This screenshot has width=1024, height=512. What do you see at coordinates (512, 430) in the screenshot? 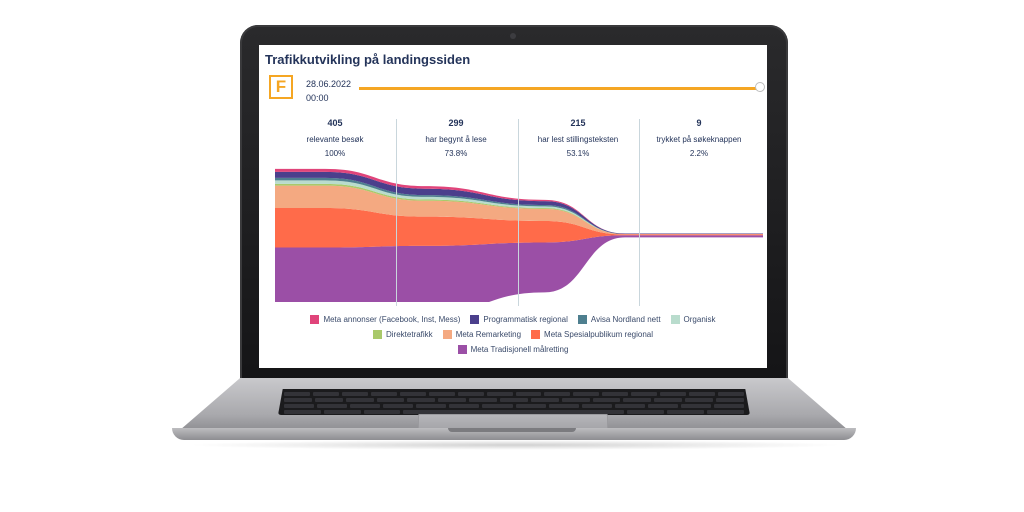
I see `laptop-notch` at bounding box center [512, 430].